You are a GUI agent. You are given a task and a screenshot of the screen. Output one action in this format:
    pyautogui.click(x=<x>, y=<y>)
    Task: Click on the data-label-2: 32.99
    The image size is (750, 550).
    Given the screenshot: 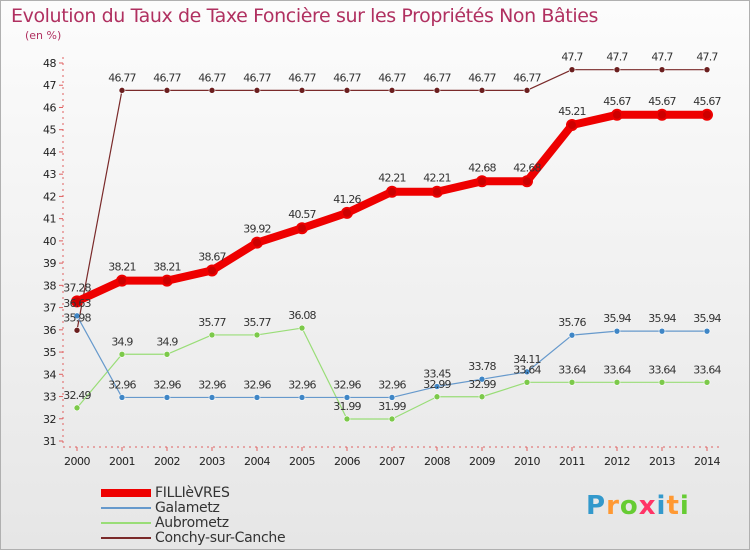 What is the action you would take?
    pyautogui.click(x=482, y=384)
    